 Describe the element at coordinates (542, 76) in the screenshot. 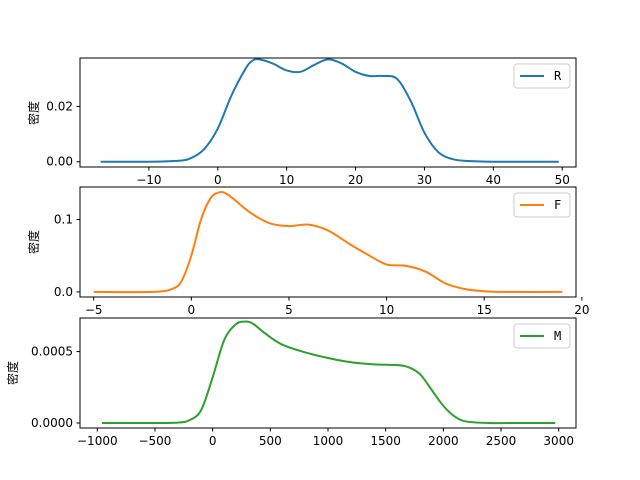

I see `legend: R` at that location.